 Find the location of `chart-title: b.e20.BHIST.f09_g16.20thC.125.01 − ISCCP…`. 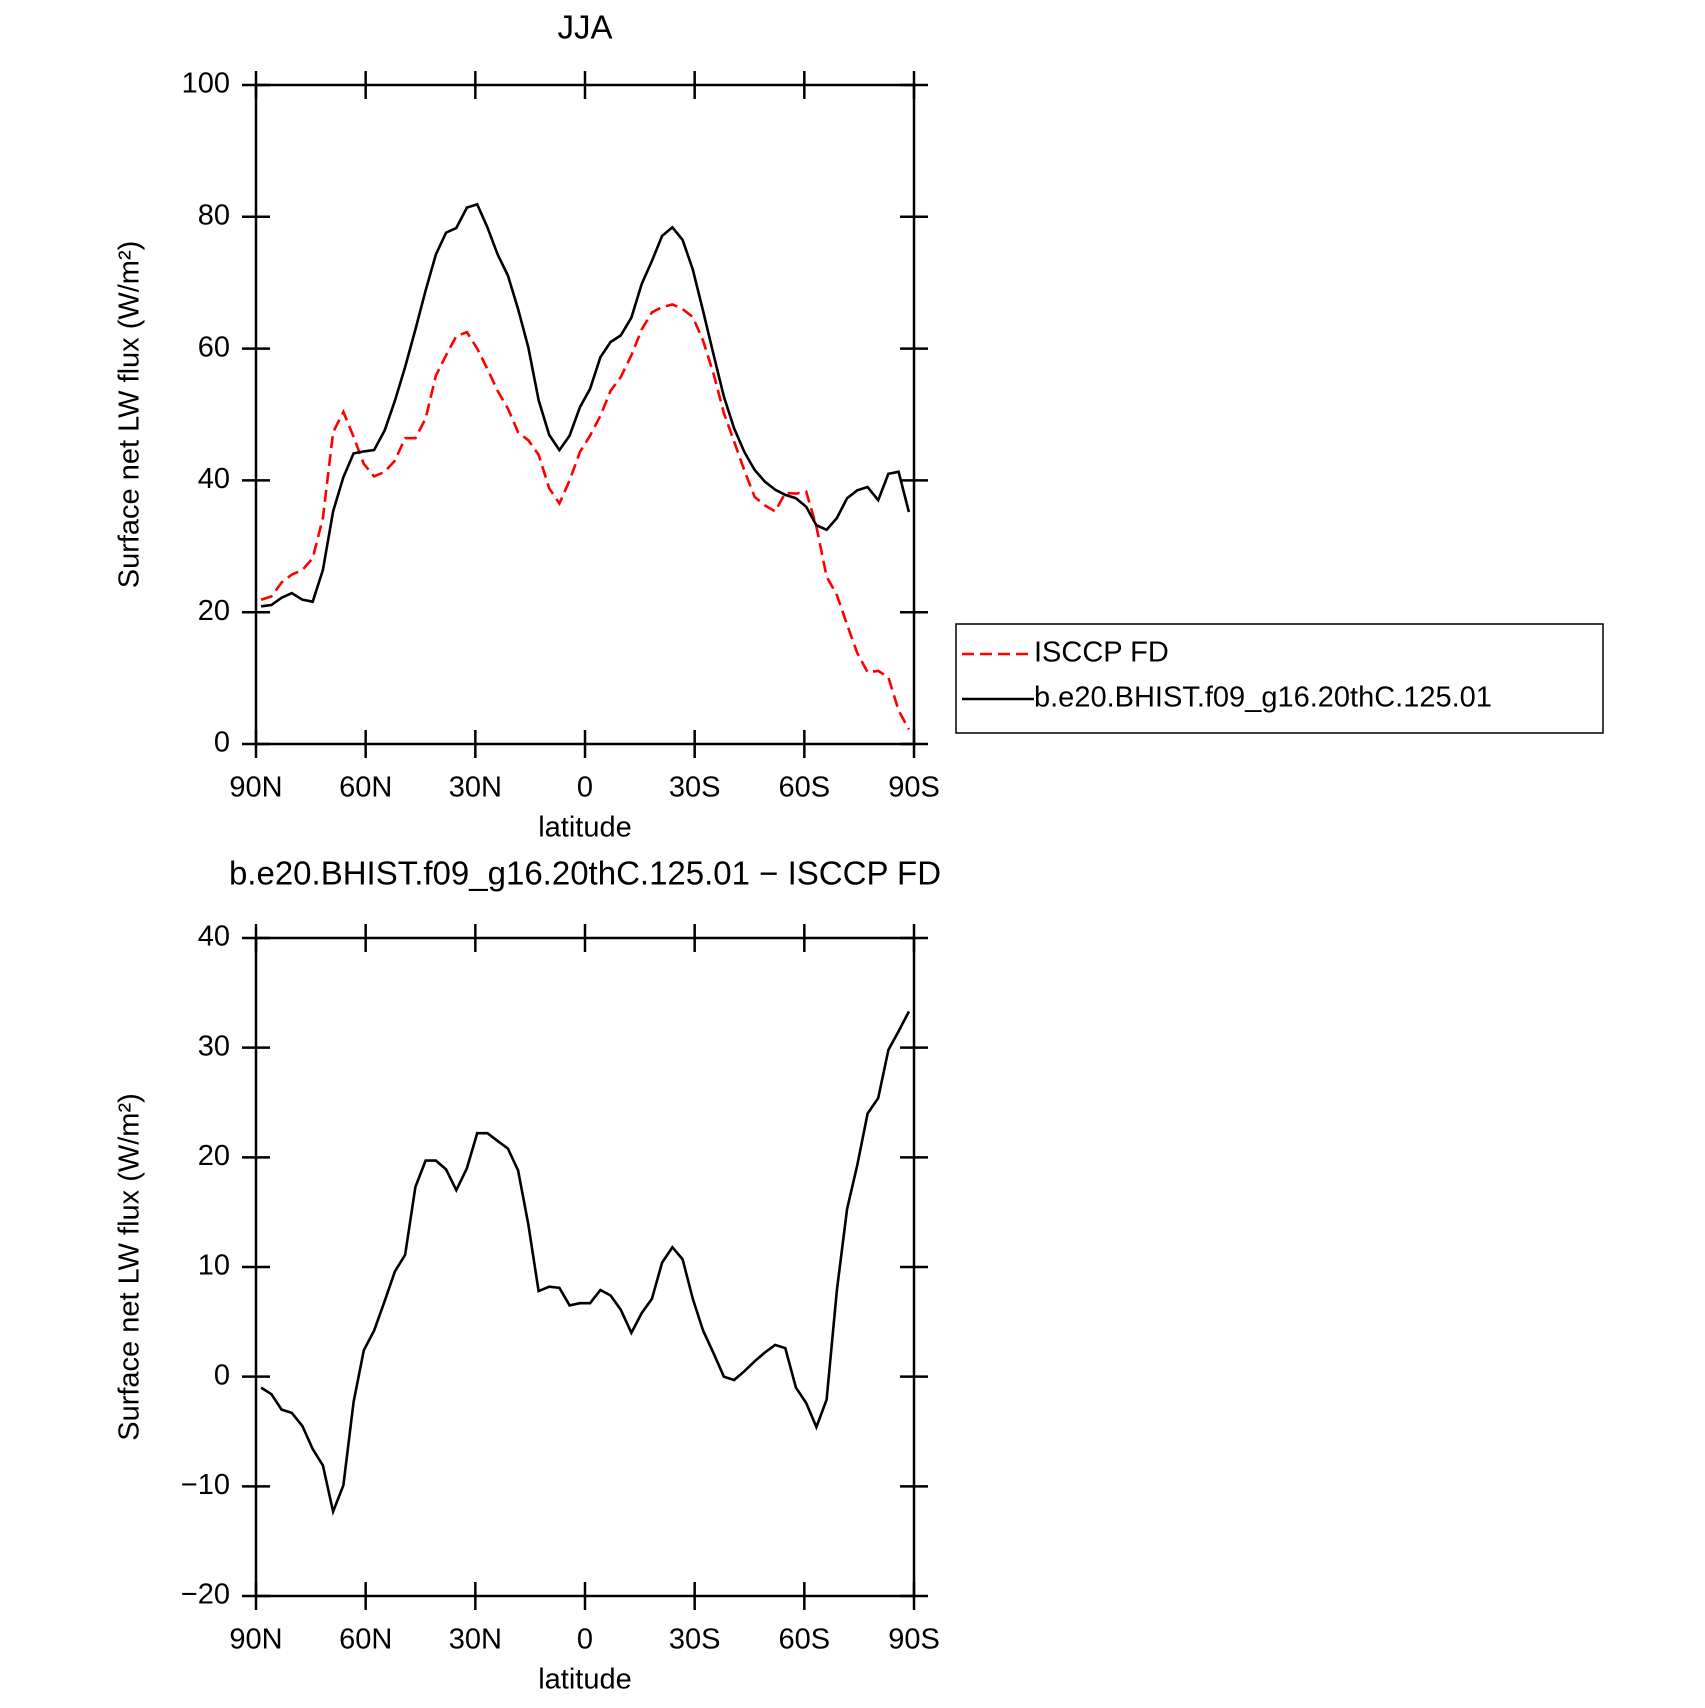

chart-title: b.e20.BHIST.f09_g16.20thC.125.01 − ISCCP… is located at coordinates (585, 873).